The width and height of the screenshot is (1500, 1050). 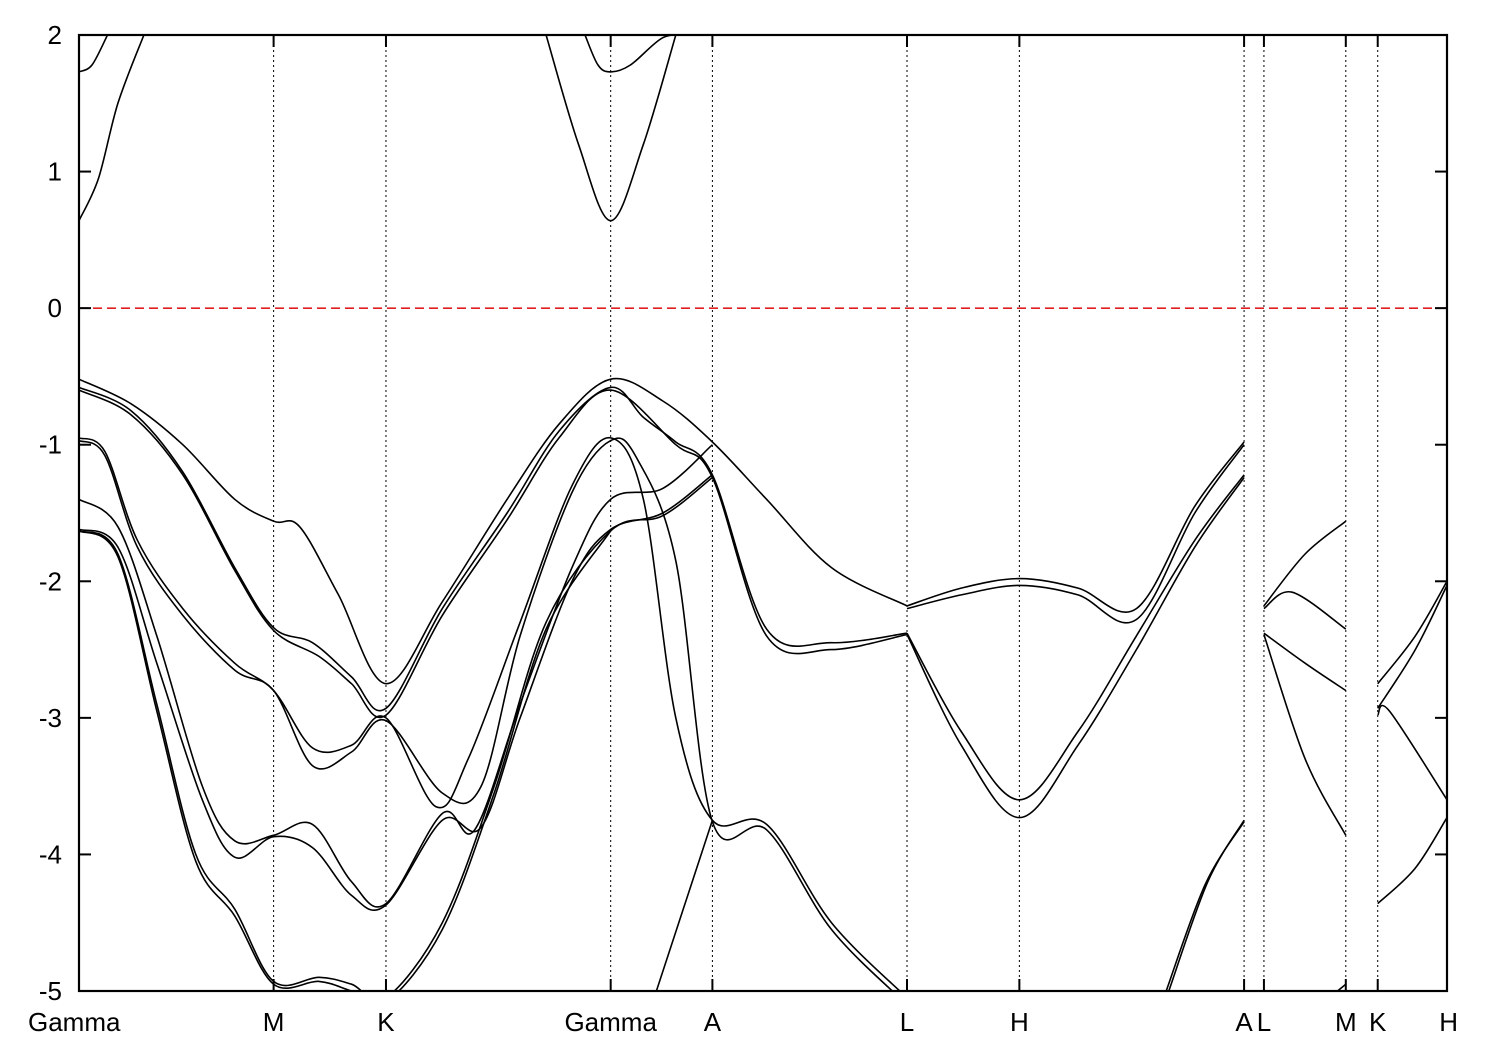 What do you see at coordinates (50, 854) in the screenshot?
I see `y-tick-label: -4` at bounding box center [50, 854].